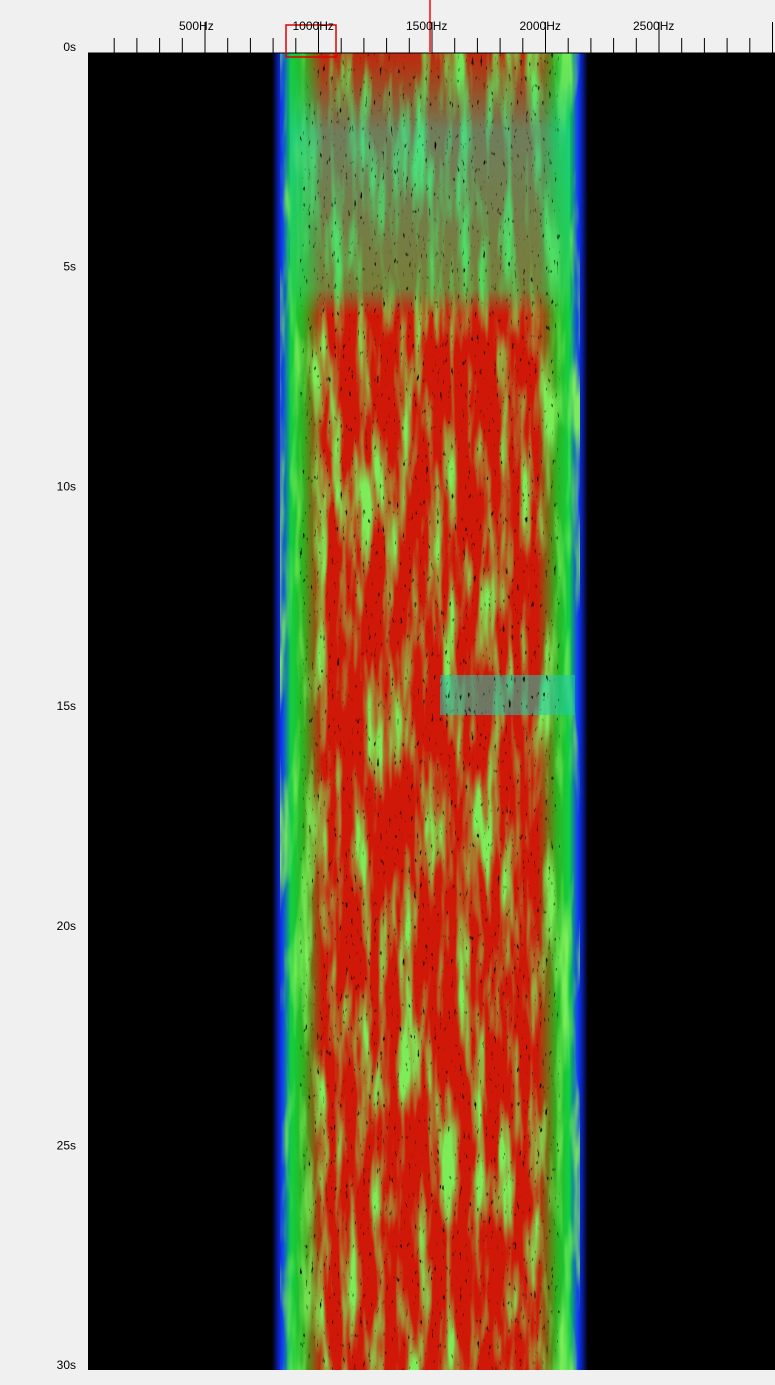  Describe the element at coordinates (69, 267) in the screenshot. I see `y-tick-label: 5s` at that location.